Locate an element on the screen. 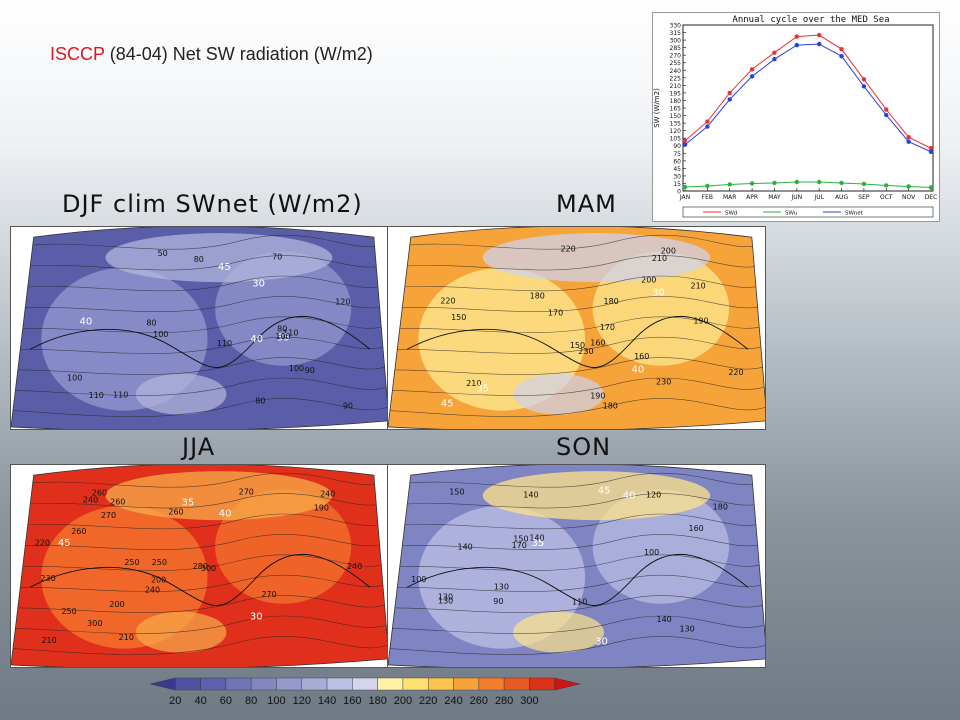 This screenshot has height=720, width=960. y-tick-label: 135 is located at coordinates (676, 124).